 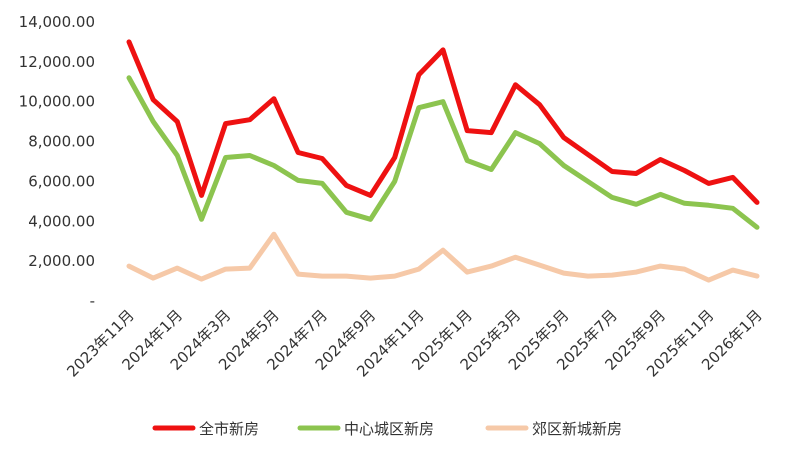 I want to click on legend-label: 全市新房, so click(x=229, y=429).